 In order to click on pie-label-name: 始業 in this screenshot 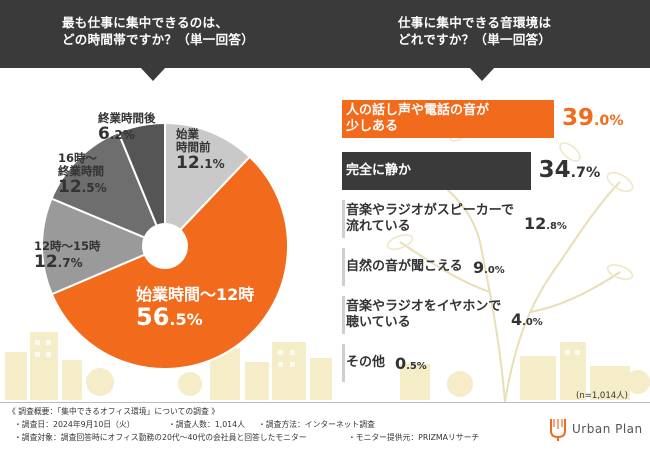, I will do `click(187, 134)`.